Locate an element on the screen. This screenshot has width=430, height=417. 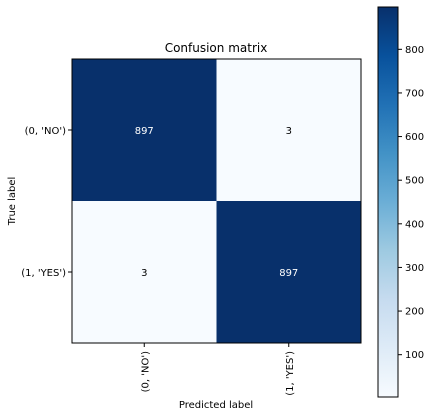
colorbar-tick-label: 600 is located at coordinates (414, 137).